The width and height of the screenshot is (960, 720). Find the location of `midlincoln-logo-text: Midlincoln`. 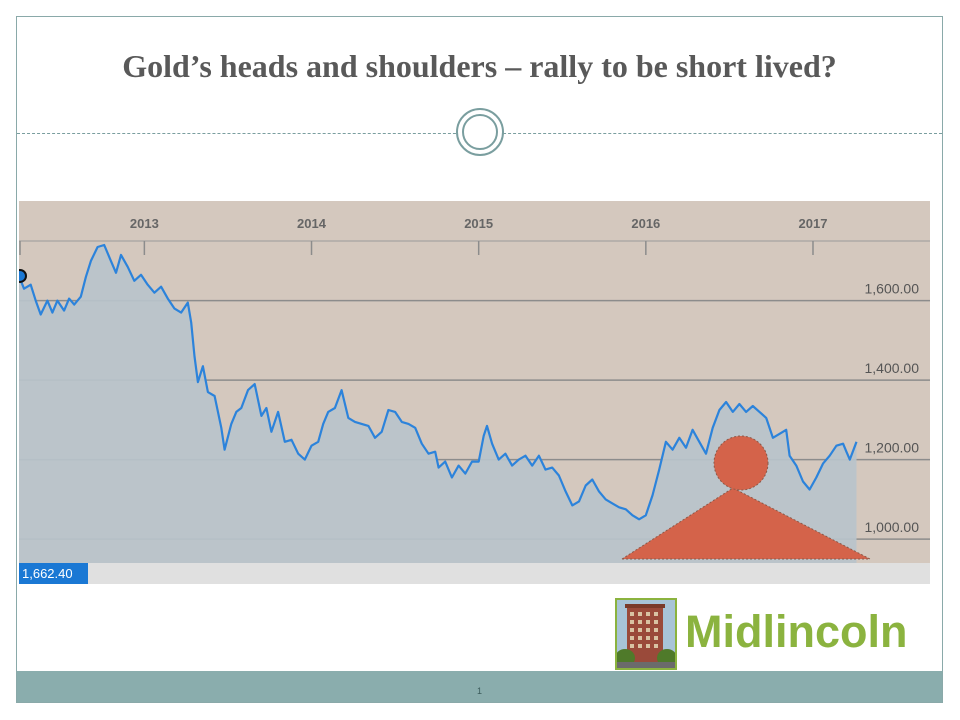

midlincoln-logo-text: Midlincoln is located at coordinates (796, 631).